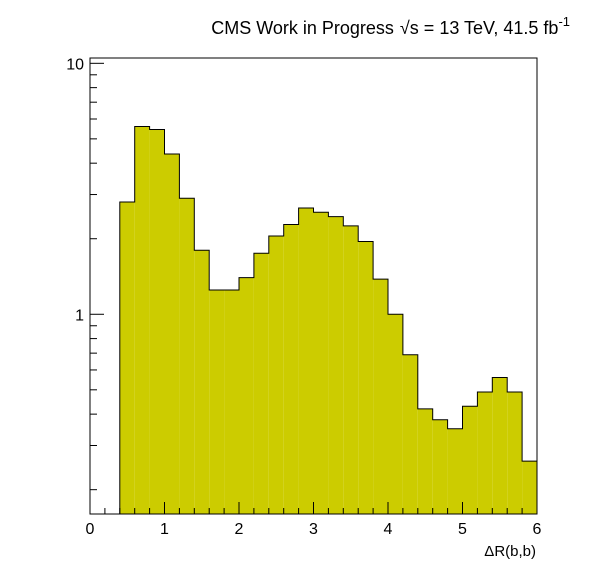 Image resolution: width=596 pixels, height=572 pixels. What do you see at coordinates (537, 529) in the screenshot?
I see `x-tick-label: 6` at bounding box center [537, 529].